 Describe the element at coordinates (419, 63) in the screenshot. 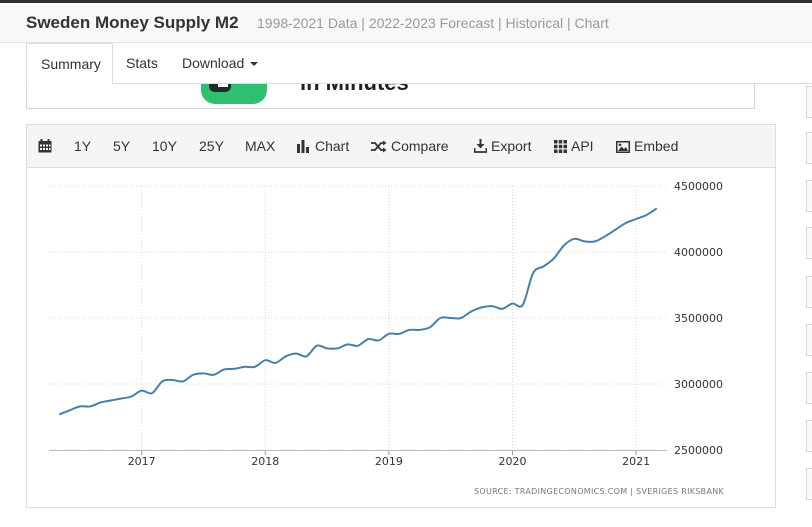

I see `tab-bar: Summary Stats Download` at that location.